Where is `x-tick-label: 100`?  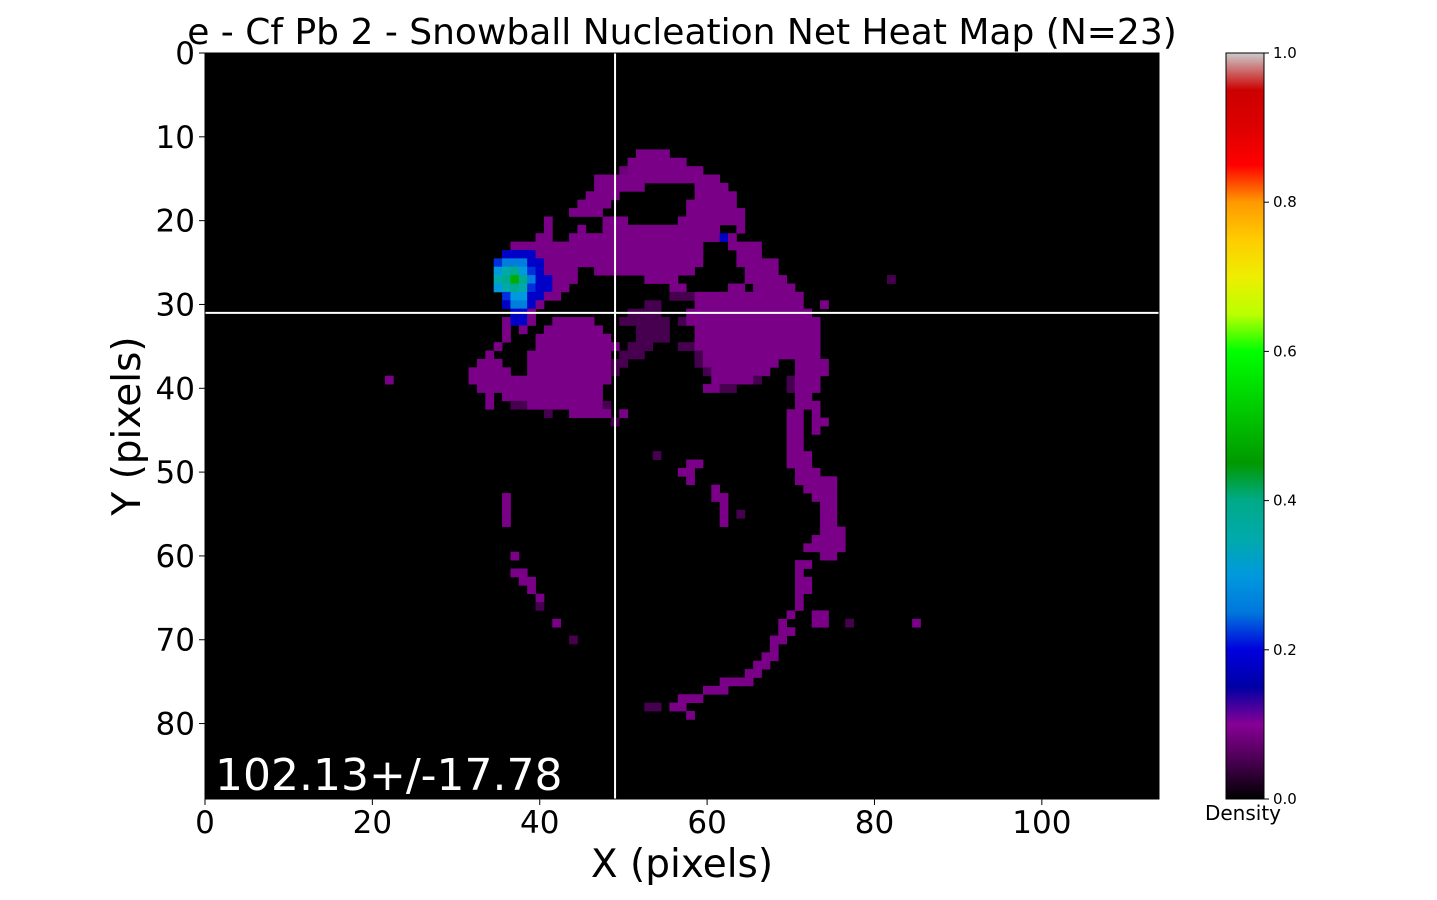
x-tick-label: 100 is located at coordinates (1041, 823).